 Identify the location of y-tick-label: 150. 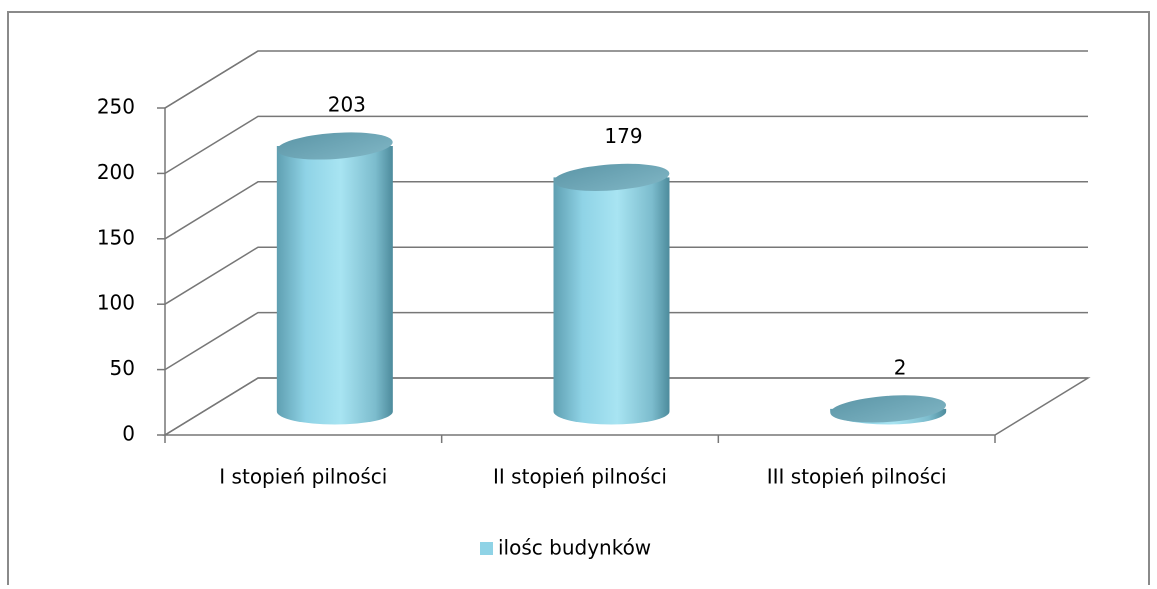
(116, 237).